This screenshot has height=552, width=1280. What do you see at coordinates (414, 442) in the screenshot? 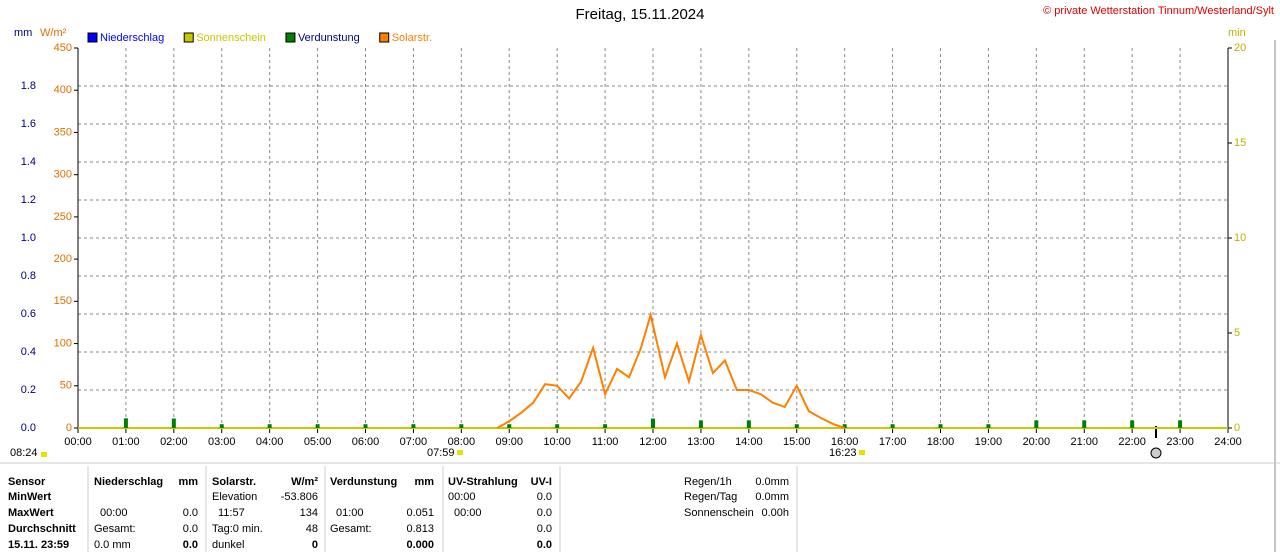
I see `x-tick-label: 07:00` at bounding box center [414, 442].